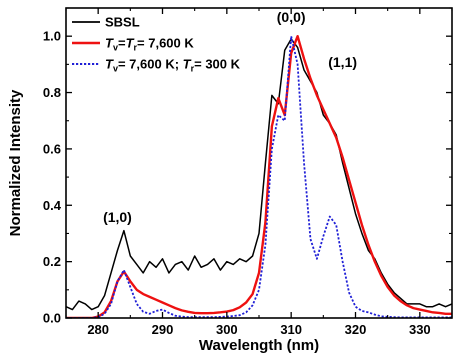 The width and height of the screenshot is (457, 359). Describe the element at coordinates (15, 162) in the screenshot. I see `y-axis-title: Normalized Intensity` at that location.